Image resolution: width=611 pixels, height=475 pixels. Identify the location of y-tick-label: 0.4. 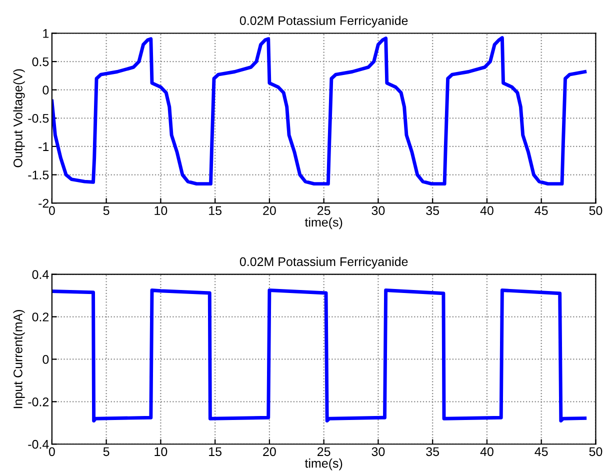
(40, 274).